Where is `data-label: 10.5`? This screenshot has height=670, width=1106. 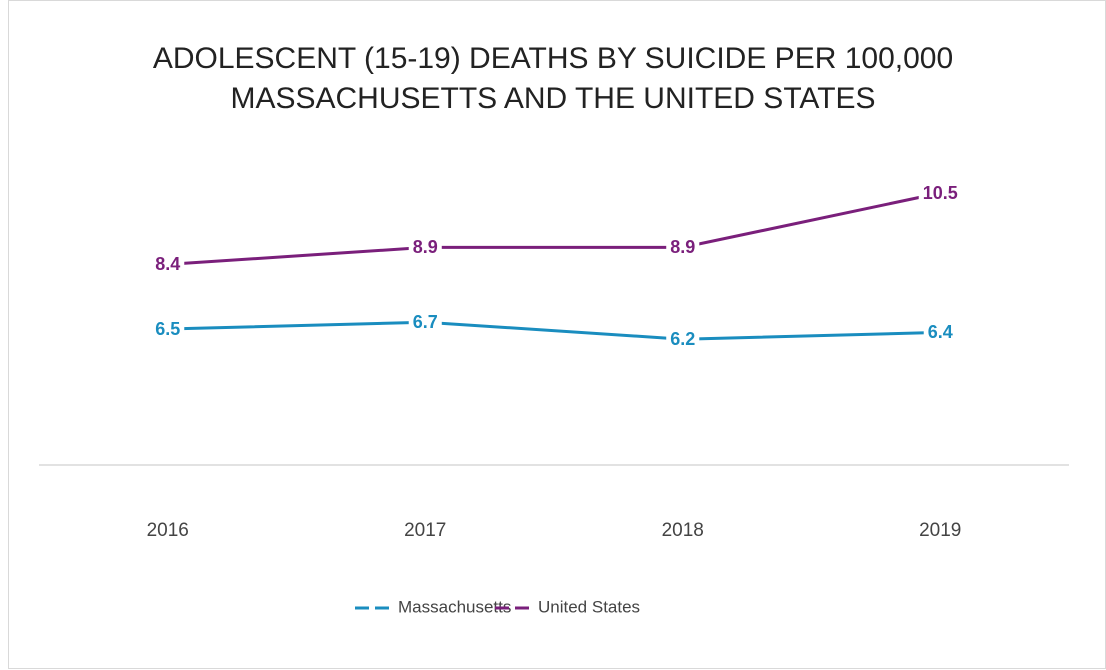 data-label: 10.5 is located at coordinates (940, 193).